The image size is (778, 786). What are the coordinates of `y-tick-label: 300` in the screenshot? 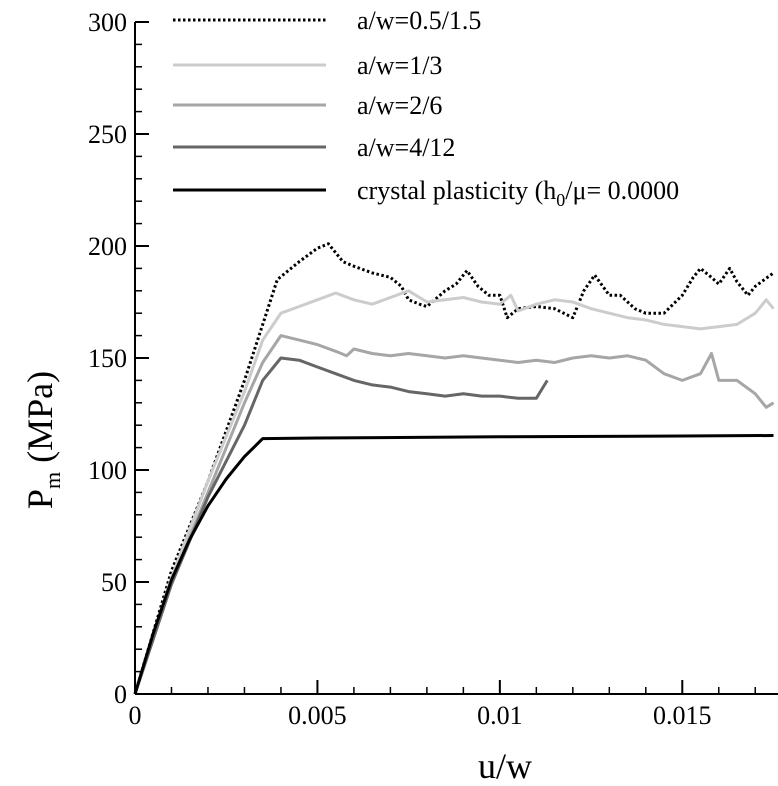 It's located at (107, 22).